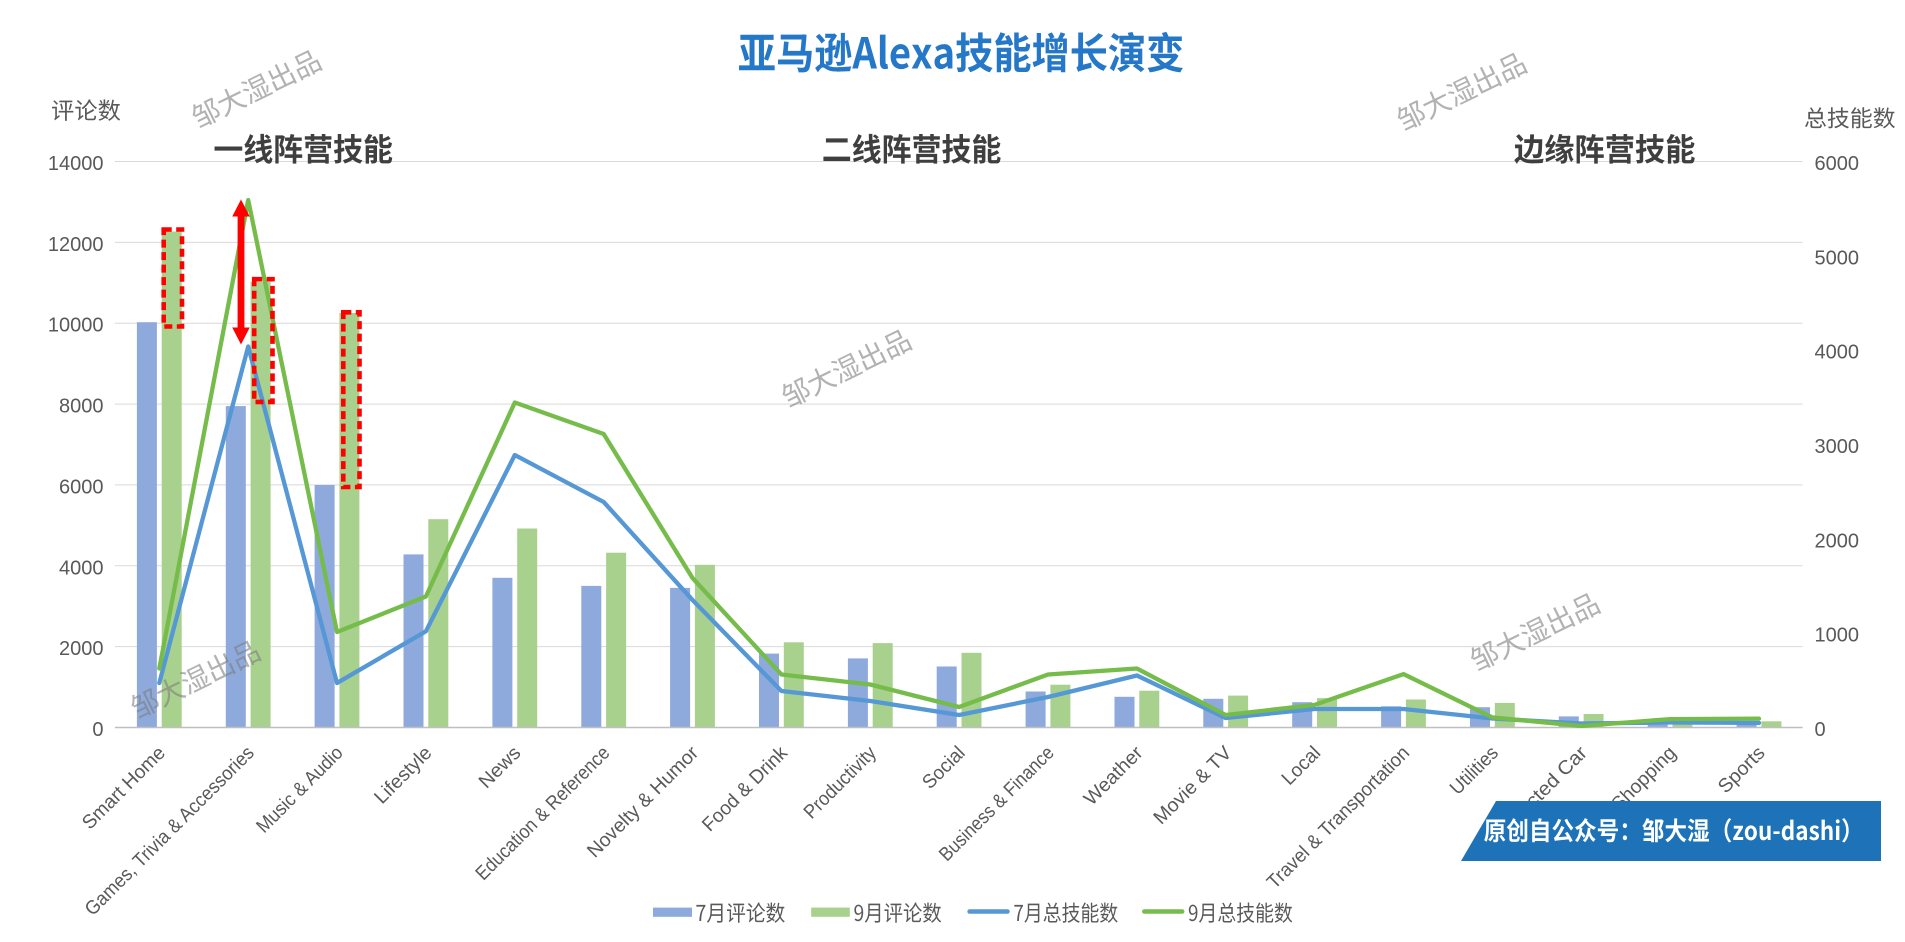  What do you see at coordinates (81, 407) in the screenshot?
I see `svg-text: 8000` at bounding box center [81, 407].